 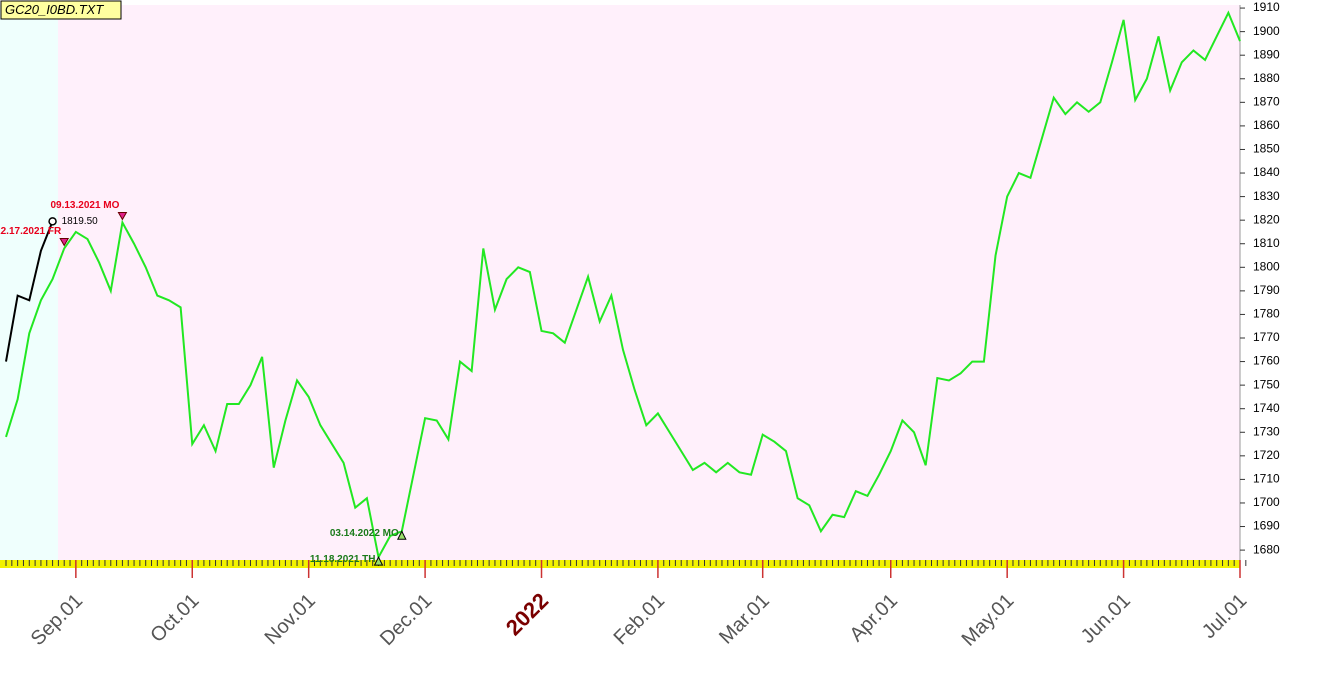 I want to click on y-tick-label: 1860, so click(x=1266, y=125).